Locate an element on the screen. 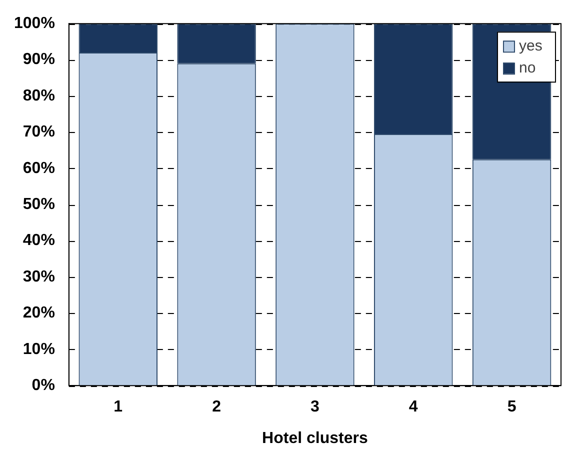  x-tick-label: 5 is located at coordinates (511, 407).